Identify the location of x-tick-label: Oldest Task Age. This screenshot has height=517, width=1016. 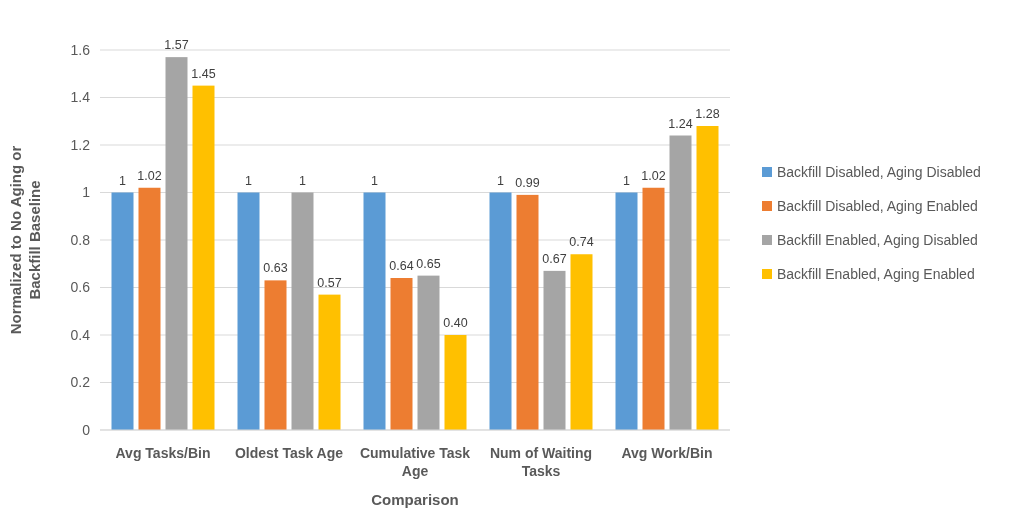
(289, 453).